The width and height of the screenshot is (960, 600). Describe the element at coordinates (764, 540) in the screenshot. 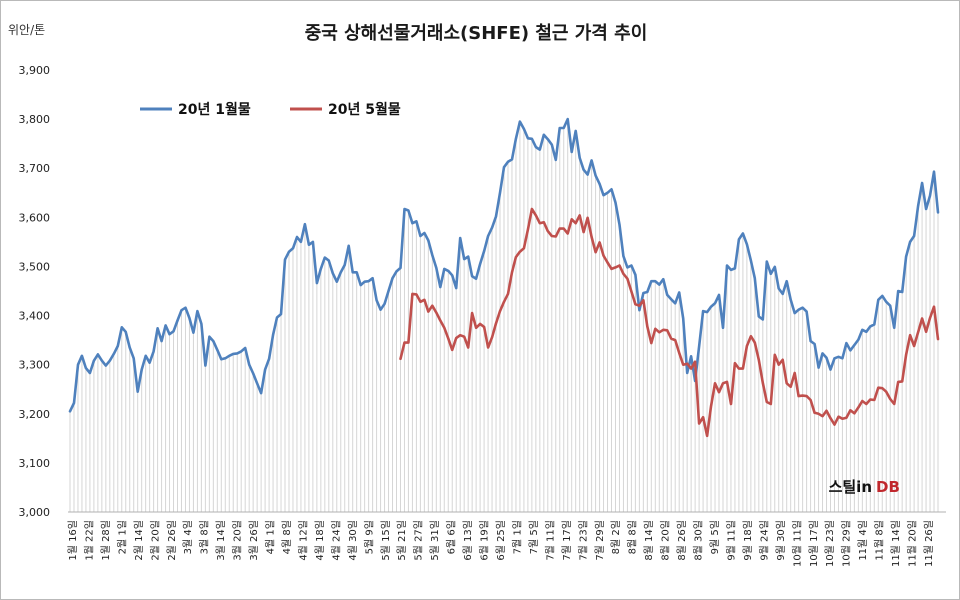

I see `x-tick-label: 9월 24일` at that location.